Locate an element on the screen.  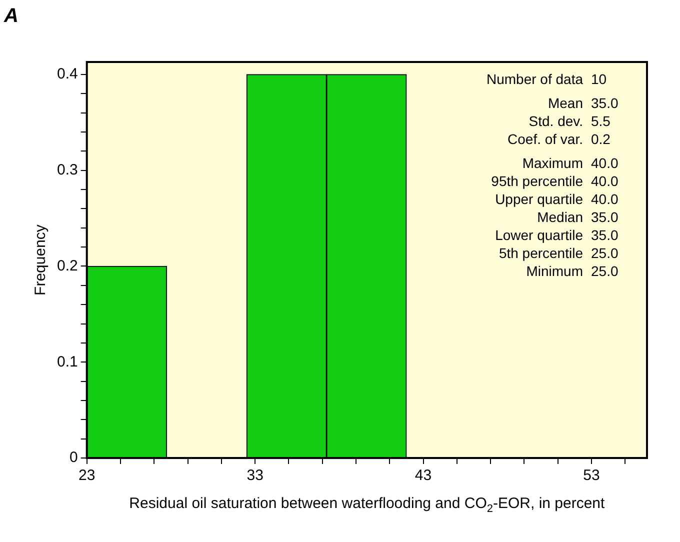
y-tick-label: 0.3 is located at coordinates (67, 169).